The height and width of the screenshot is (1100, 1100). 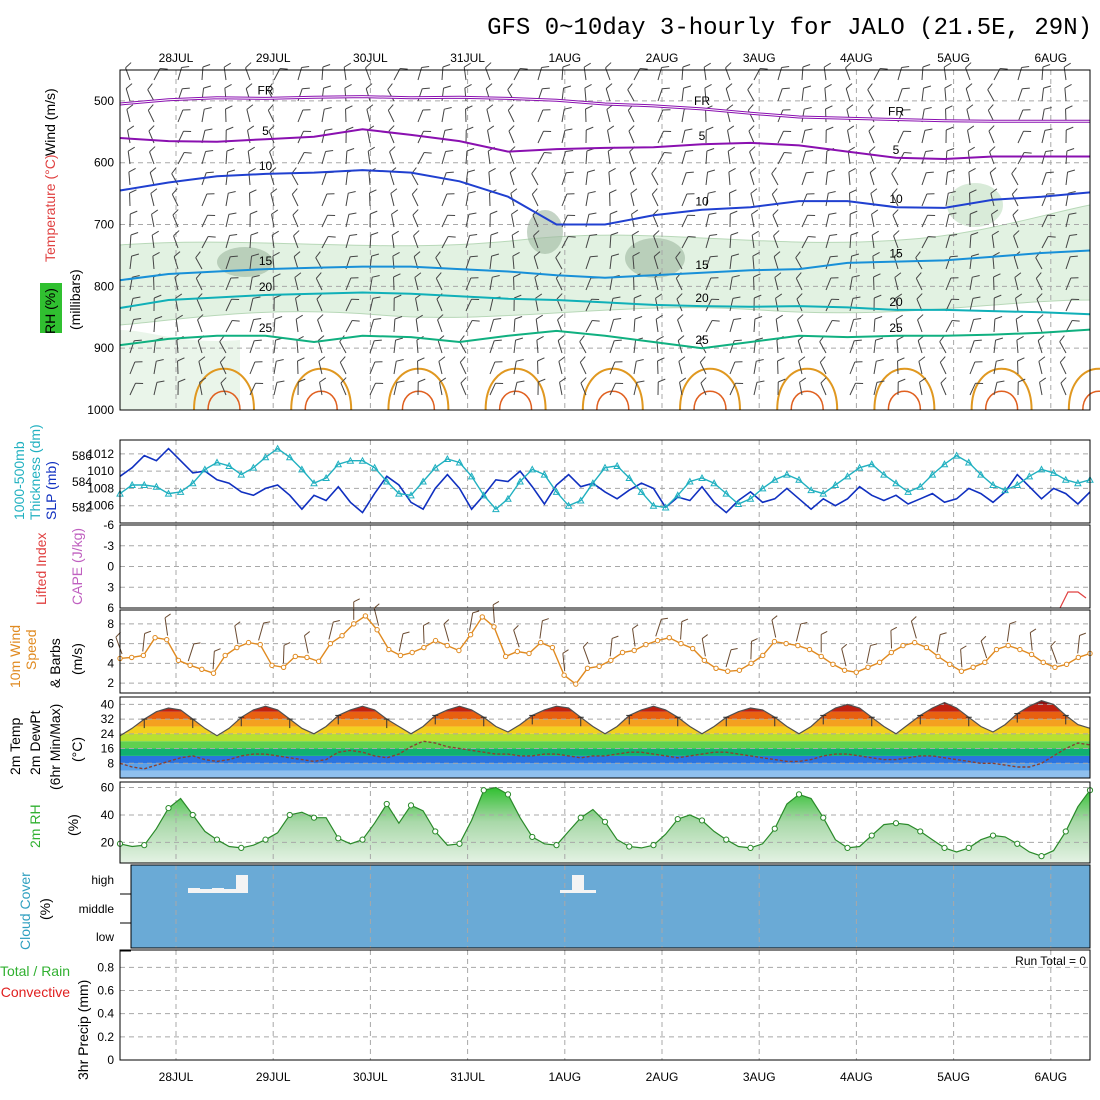 I want to click on wind10m-label-d: (m/s), so click(x=77, y=659).